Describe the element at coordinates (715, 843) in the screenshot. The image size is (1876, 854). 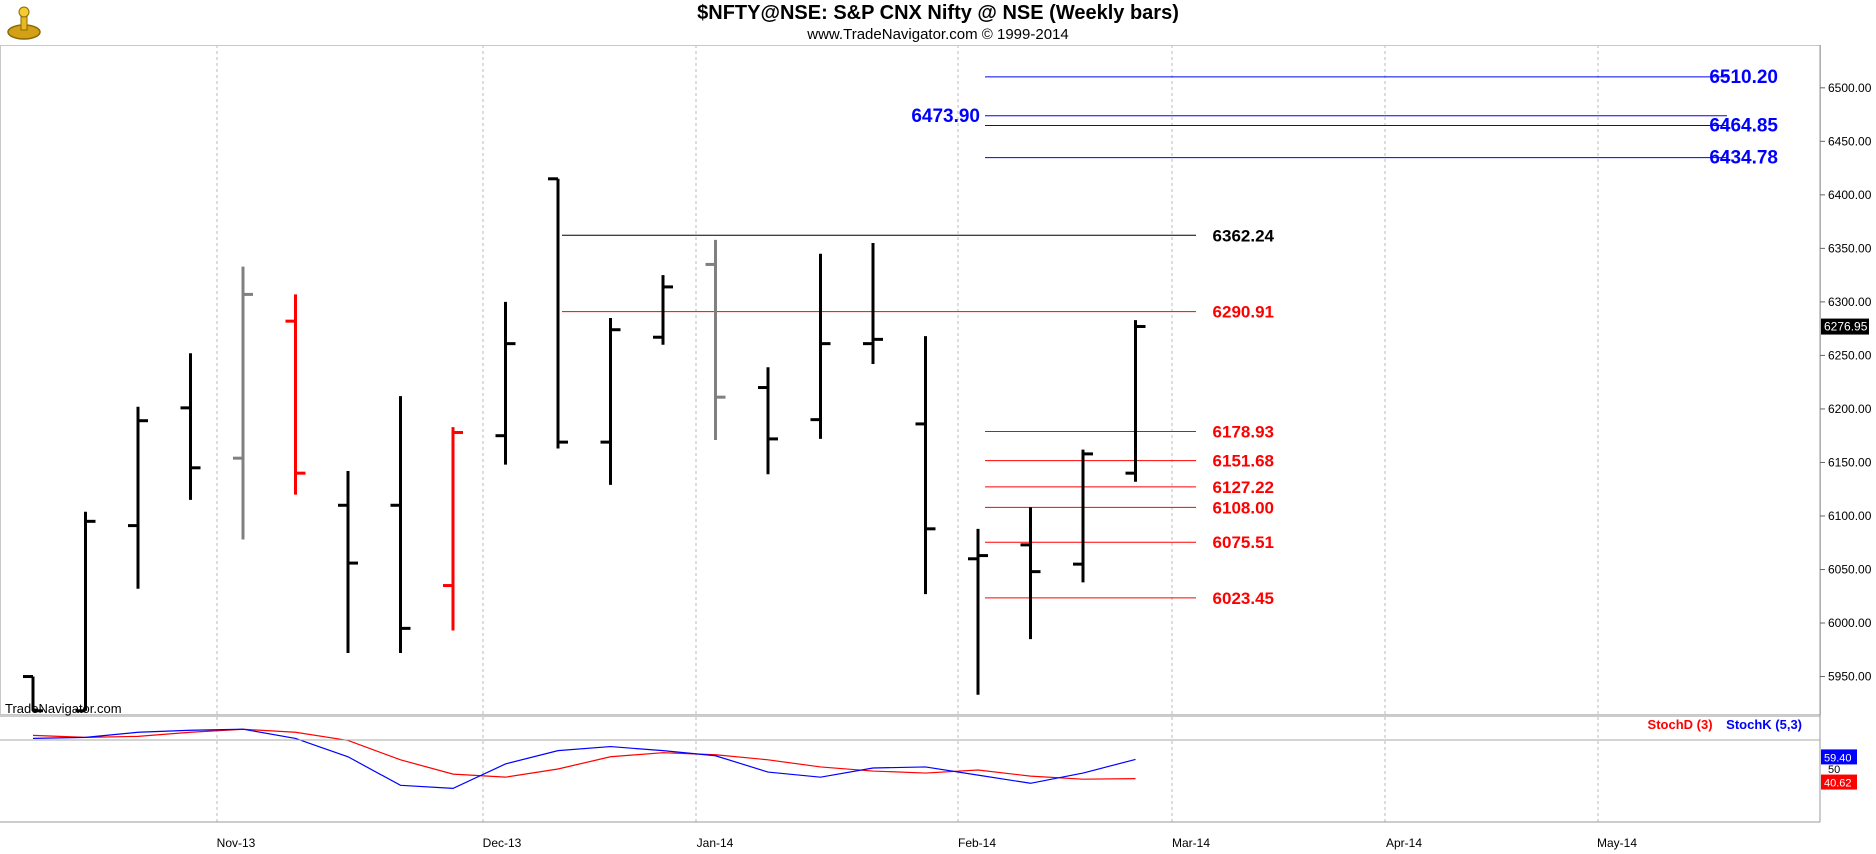
I see `x-tick-label: Jan-14` at that location.